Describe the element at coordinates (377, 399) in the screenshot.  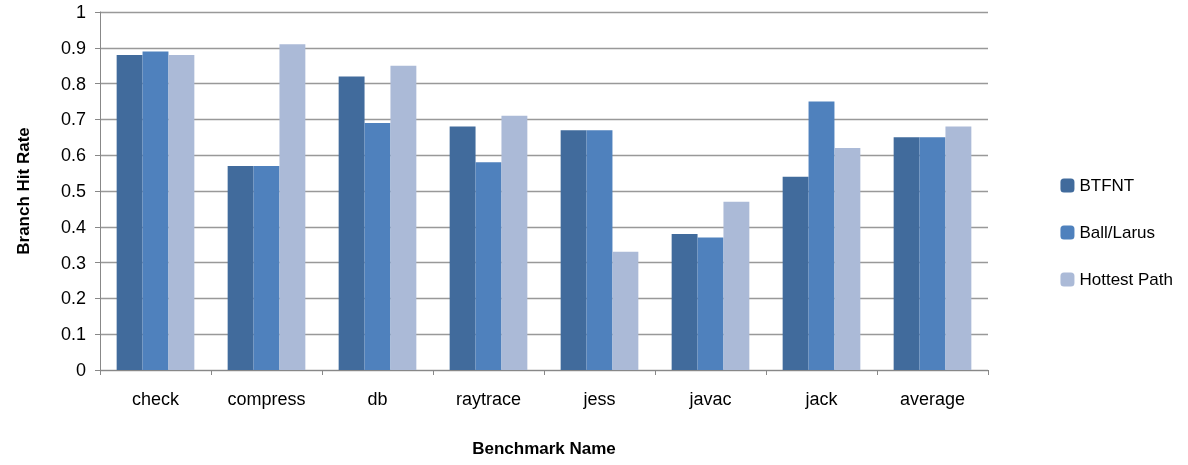
I see `x-tick-label: db` at that location.